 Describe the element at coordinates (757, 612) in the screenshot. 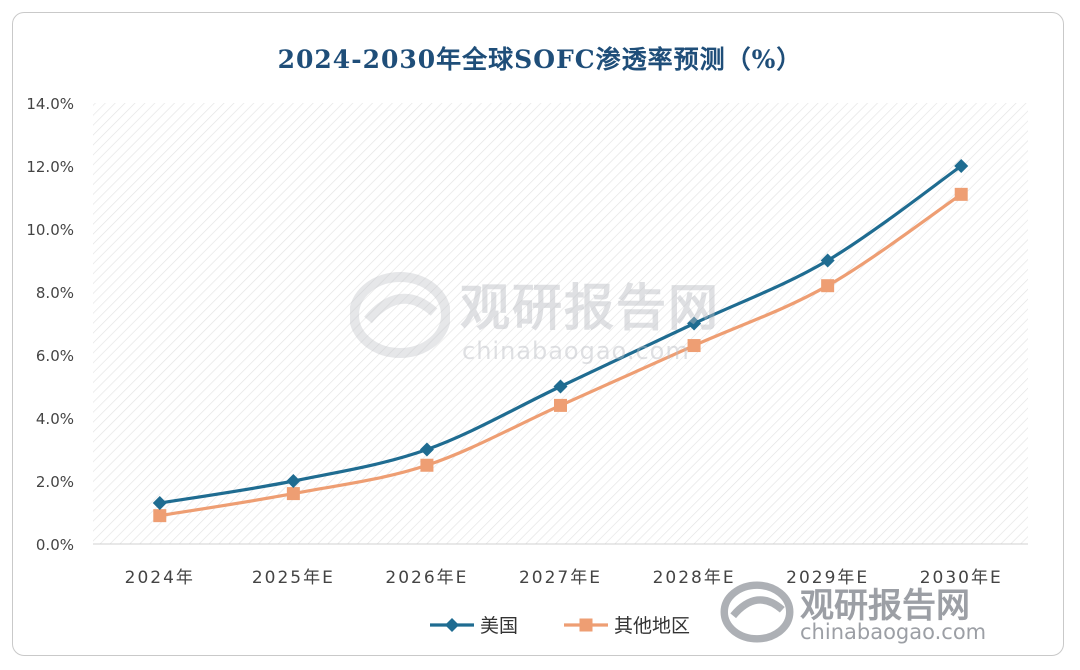

I see `corner-logo-icon` at that location.